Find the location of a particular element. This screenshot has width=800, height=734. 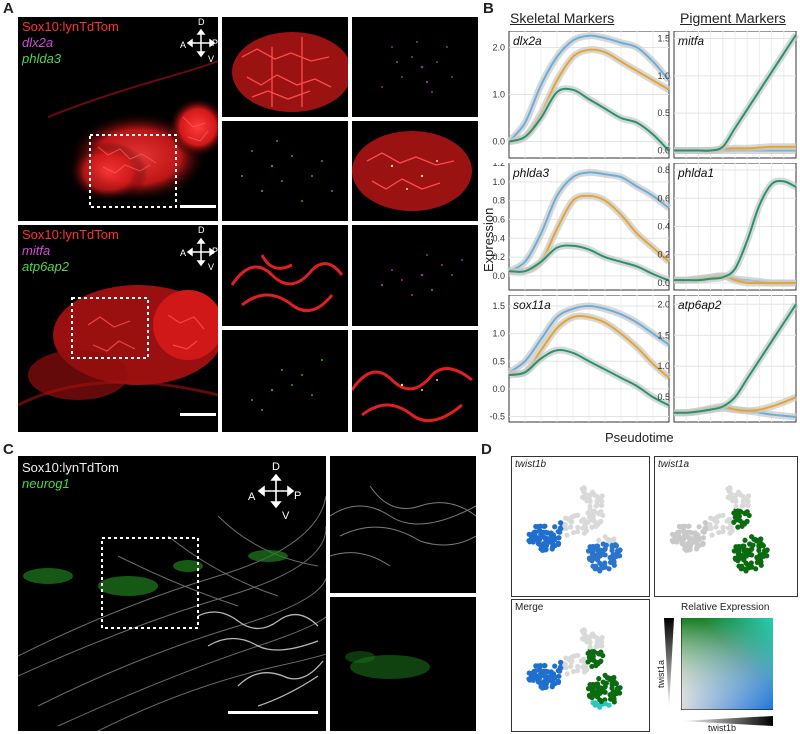

umap-title-twist1b: twist1b is located at coordinates (531, 464).